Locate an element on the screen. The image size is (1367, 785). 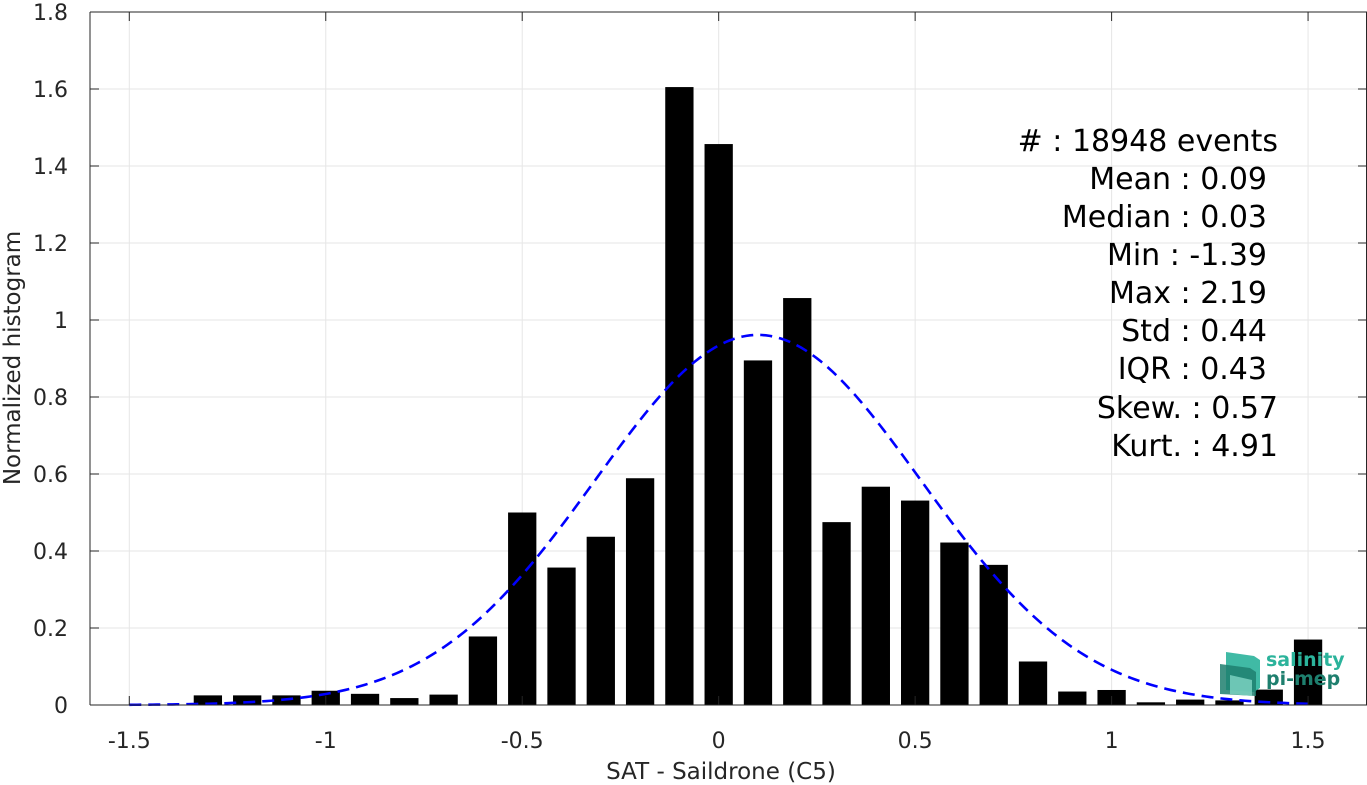
x-tick-label: 1 is located at coordinates (1112, 741).